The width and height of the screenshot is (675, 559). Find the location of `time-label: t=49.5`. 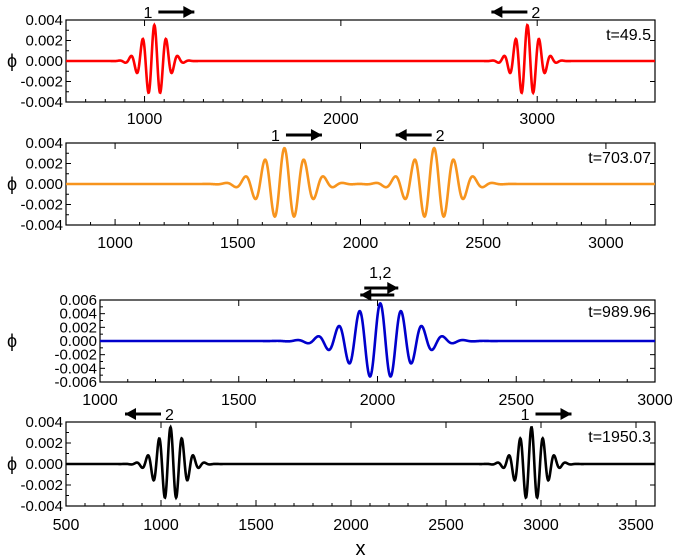

time-label: t=49.5 is located at coordinates (628, 35).